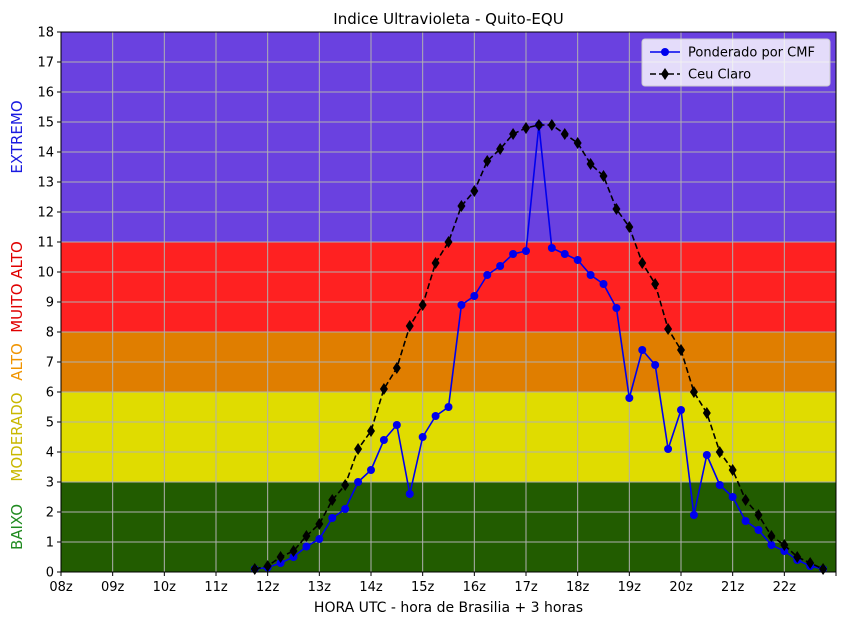  I want to click on band-label: MUITO ALTO, so click(17, 287).